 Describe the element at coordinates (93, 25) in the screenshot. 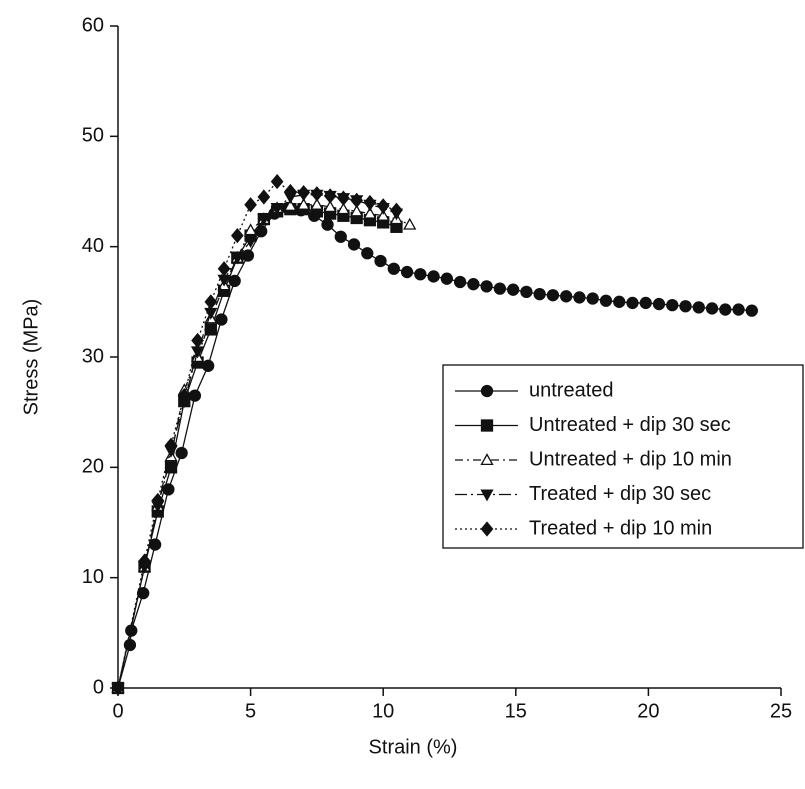

I see `y-tick-label: 60` at that location.